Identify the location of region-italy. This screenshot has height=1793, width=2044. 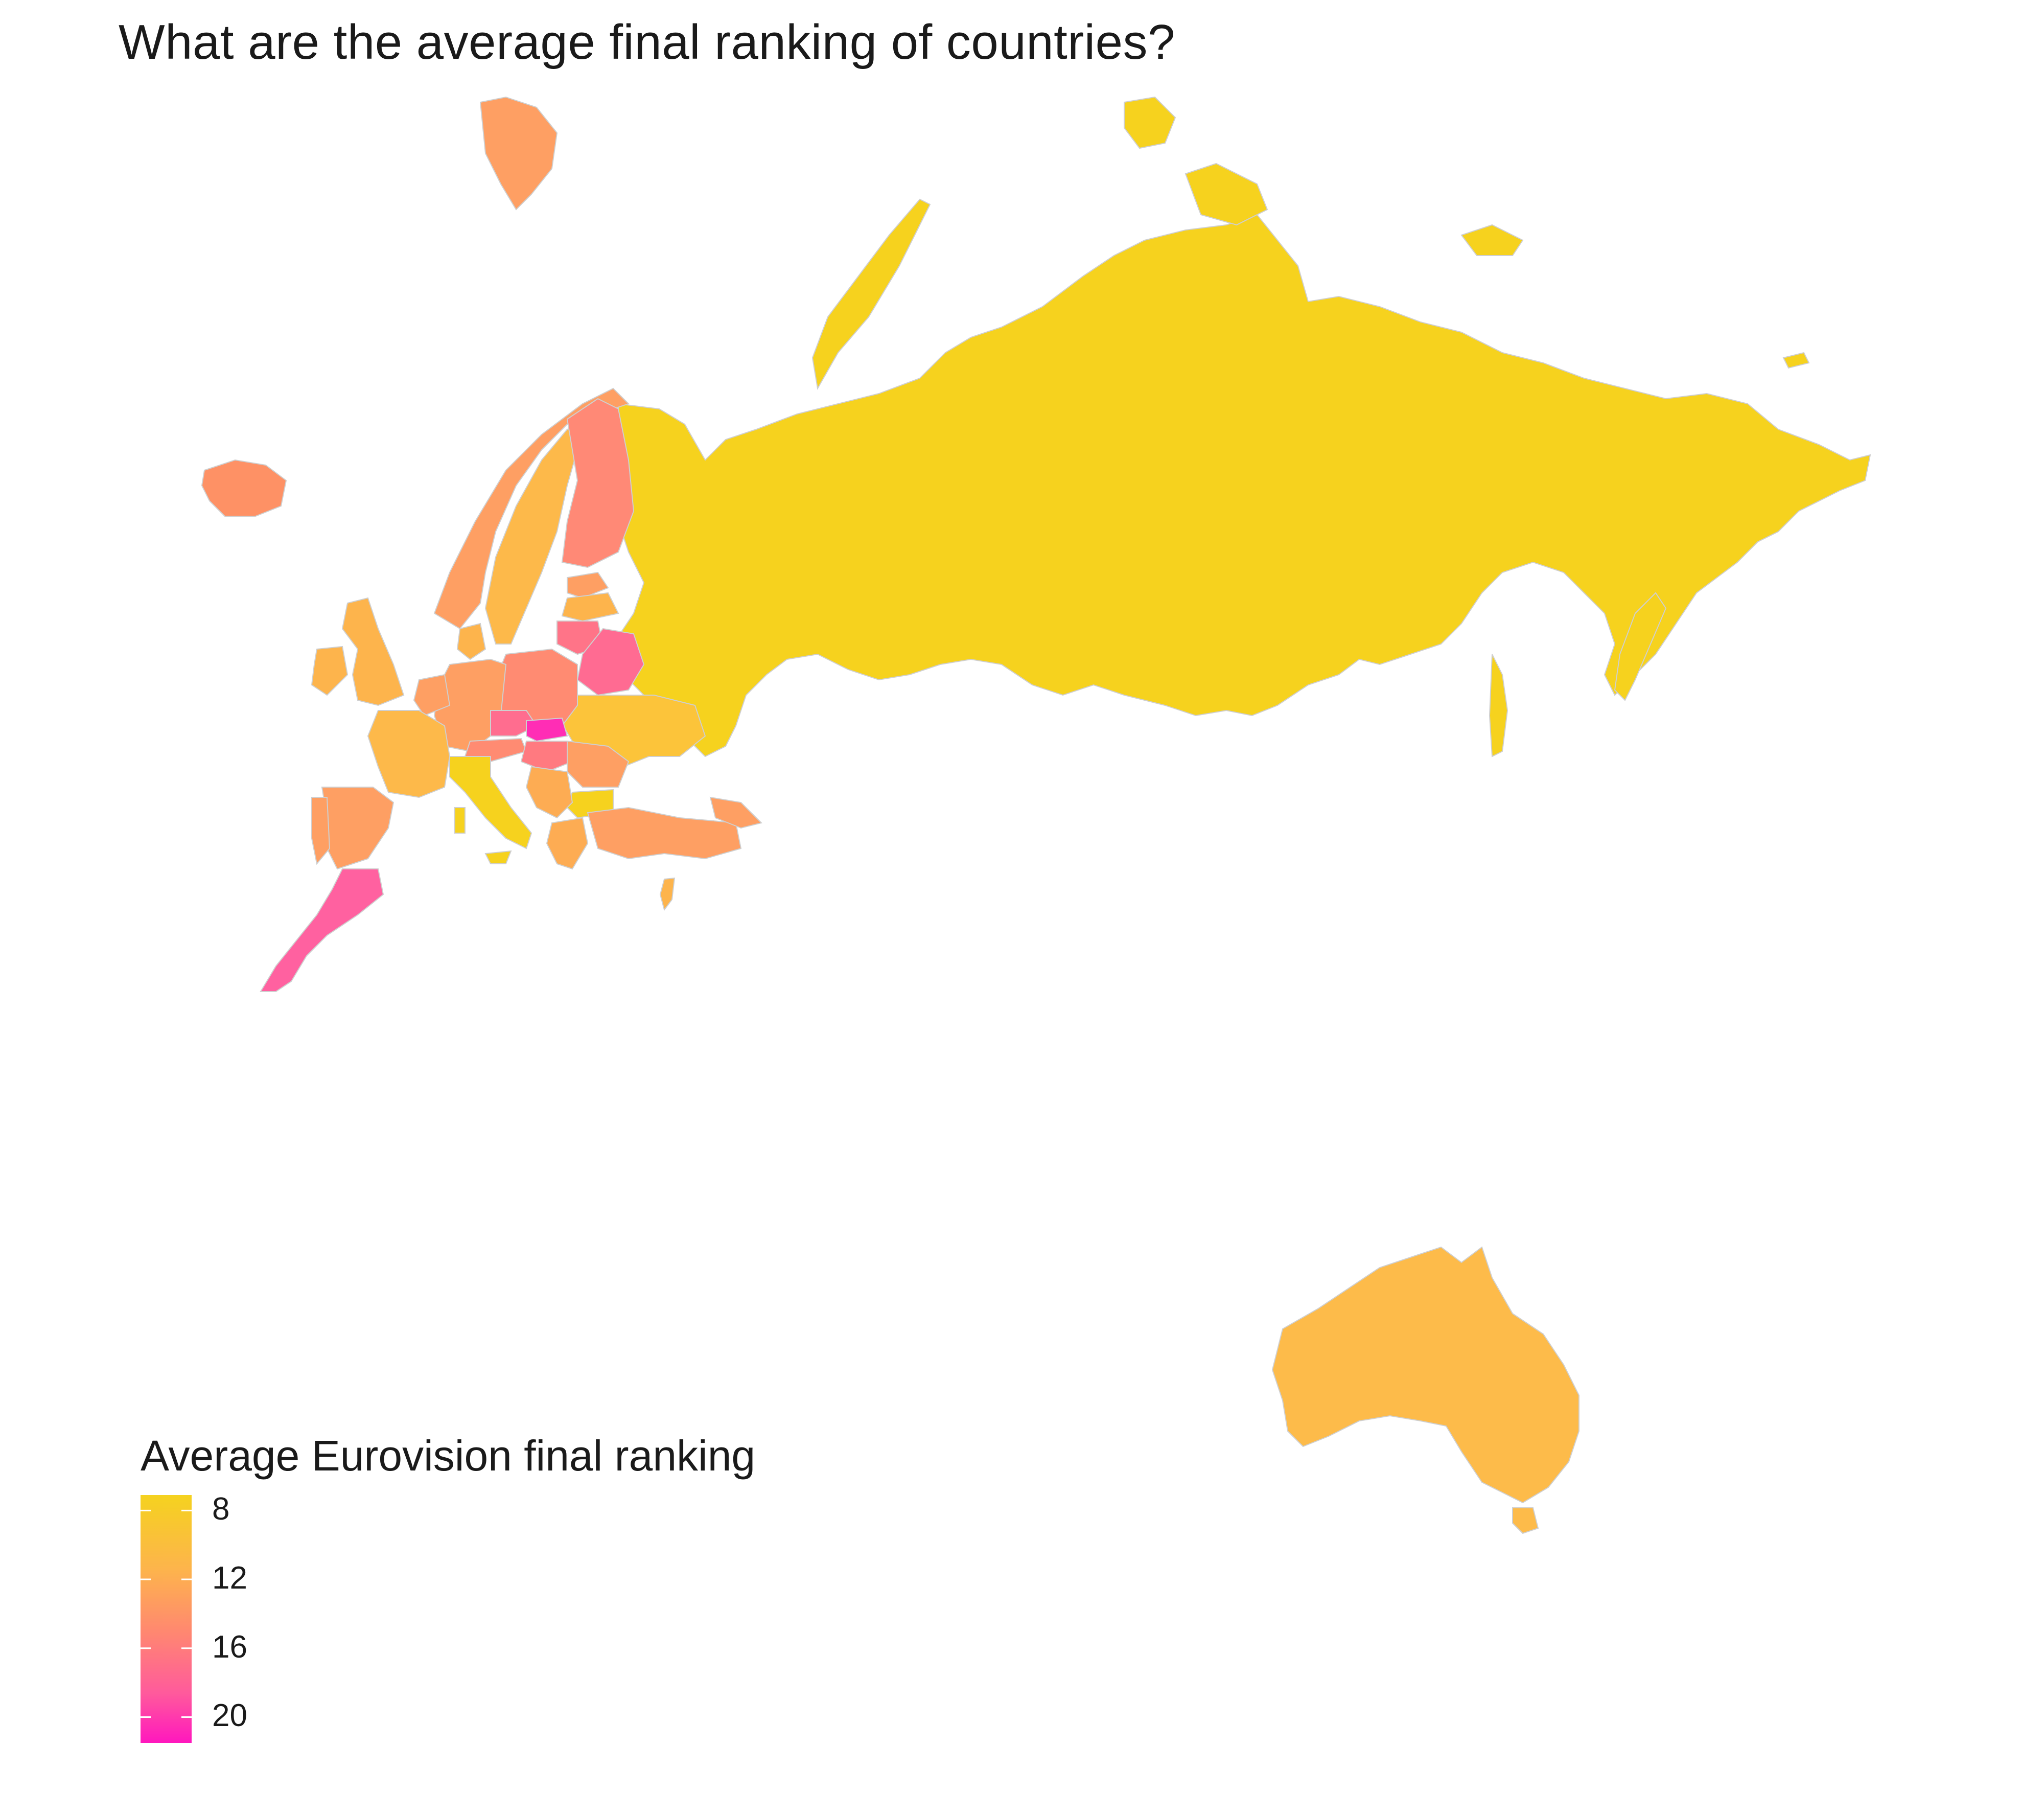
(490, 802).